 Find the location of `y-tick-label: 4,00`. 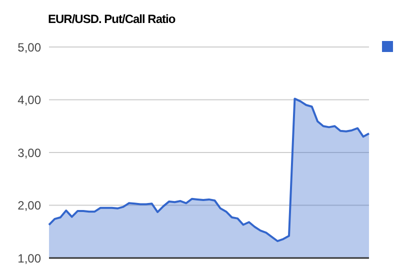

y-tick-label: 4,00 is located at coordinates (30, 100).